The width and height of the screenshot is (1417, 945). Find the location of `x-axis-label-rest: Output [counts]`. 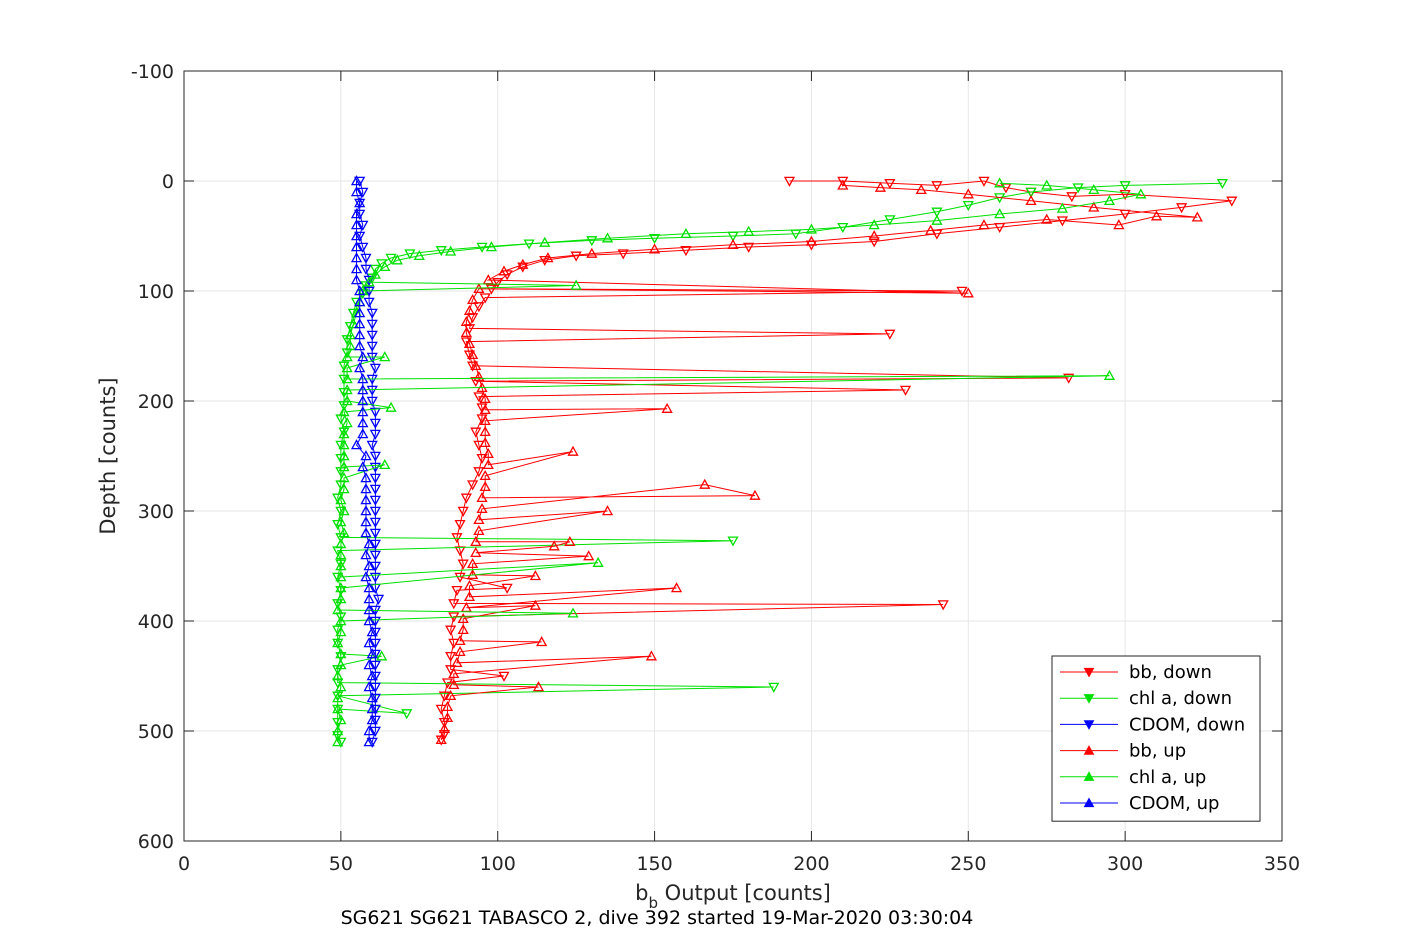

x-axis-label-rest: Output [counts] is located at coordinates (744, 893).